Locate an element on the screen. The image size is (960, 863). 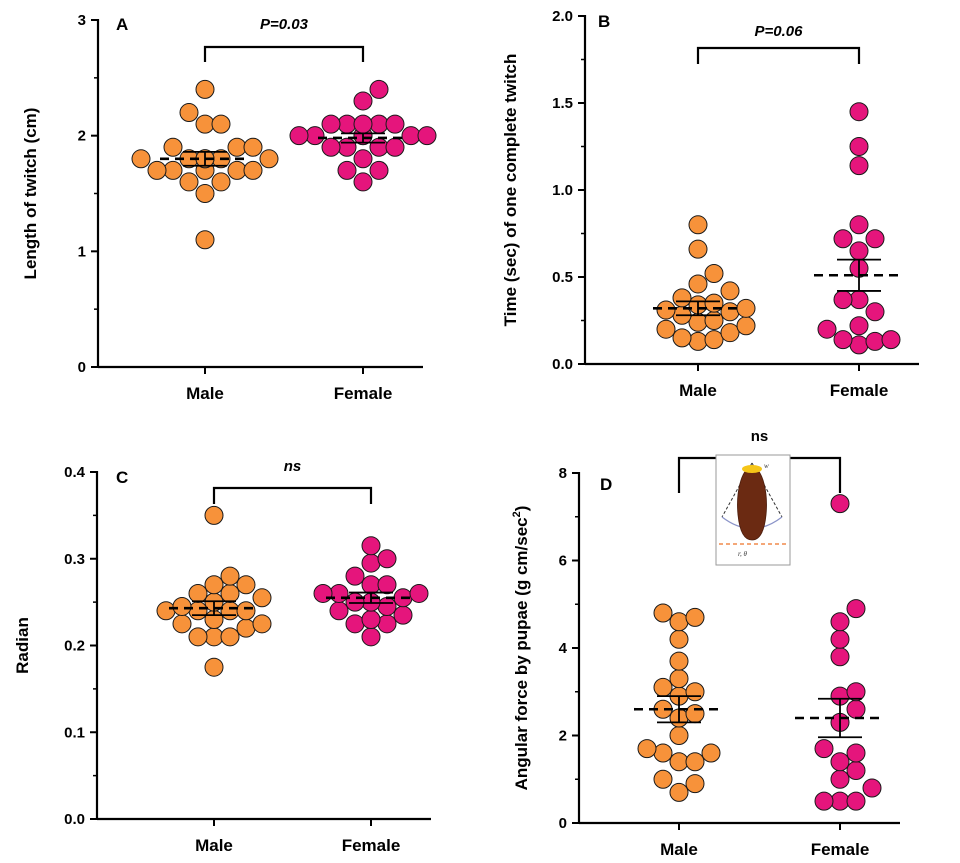
panel-letter: A is located at coordinates (122, 24).